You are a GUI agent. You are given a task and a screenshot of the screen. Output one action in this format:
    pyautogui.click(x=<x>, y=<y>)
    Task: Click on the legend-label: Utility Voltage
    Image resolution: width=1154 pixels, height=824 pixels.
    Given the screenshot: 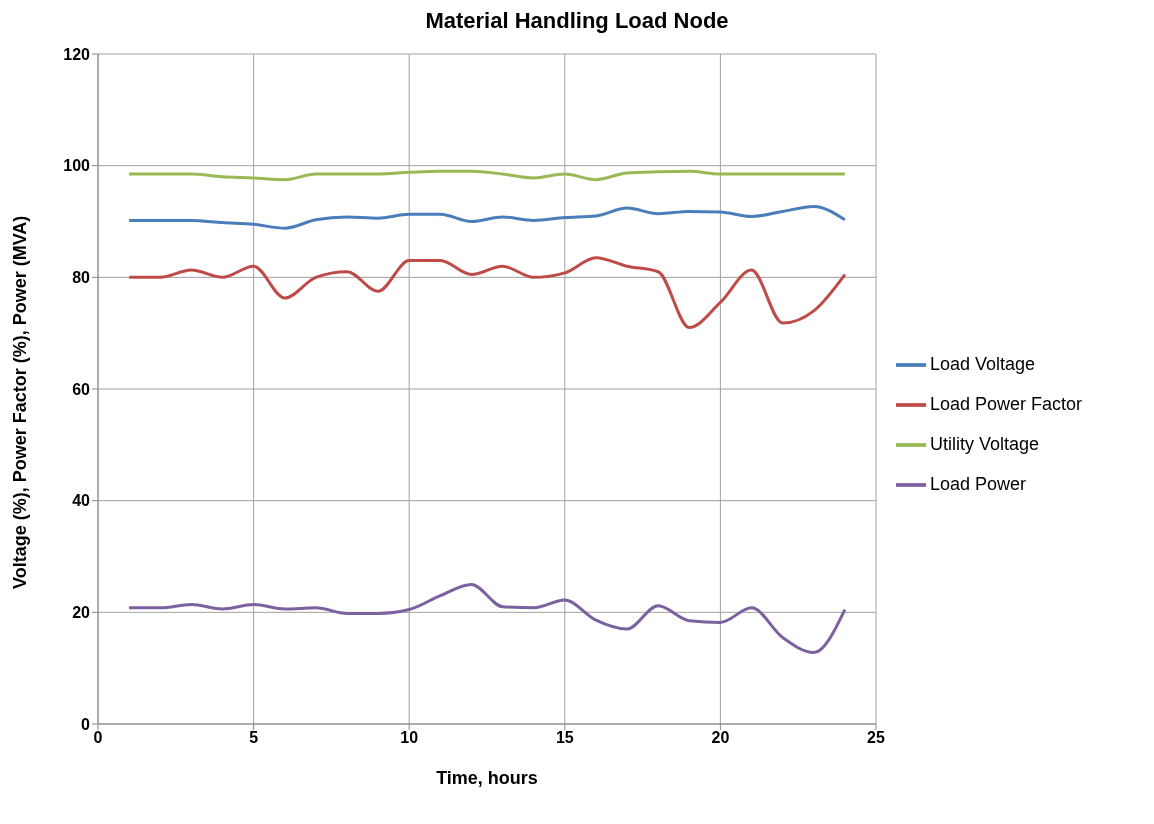 What is the action you would take?
    pyautogui.click(x=985, y=444)
    